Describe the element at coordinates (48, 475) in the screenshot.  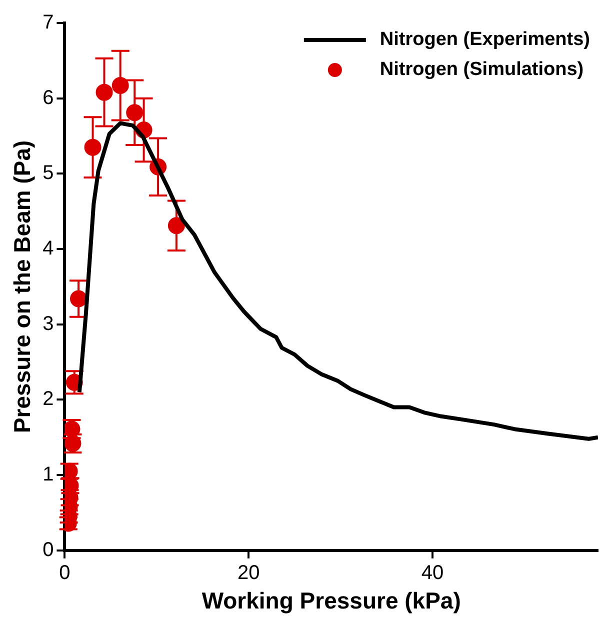
I see `y-tick-label: 1` at that location.